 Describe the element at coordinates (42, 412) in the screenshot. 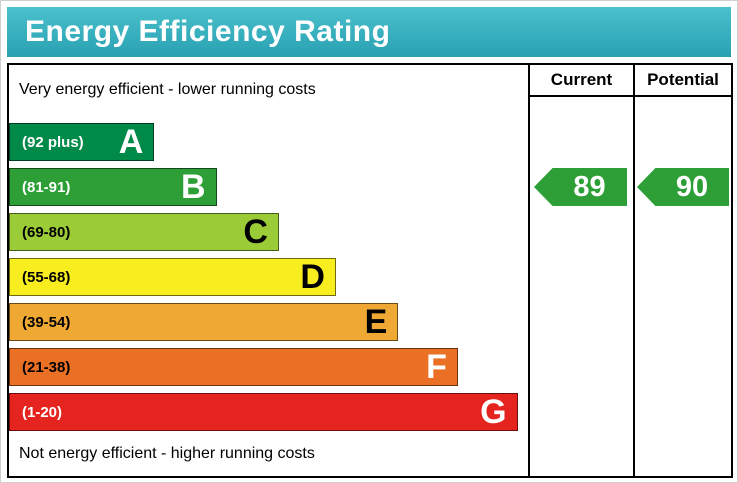

I see `band-range-label: (1-20)` at that location.